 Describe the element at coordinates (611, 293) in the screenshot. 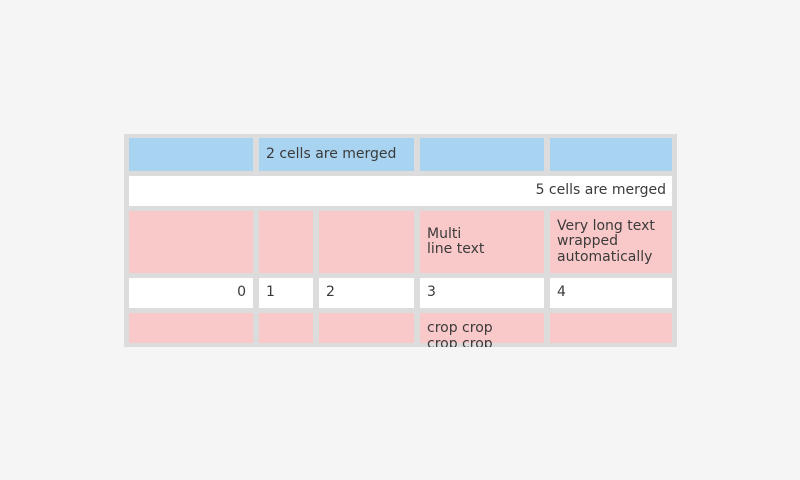

I see `cell-number-4: 4` at that location.